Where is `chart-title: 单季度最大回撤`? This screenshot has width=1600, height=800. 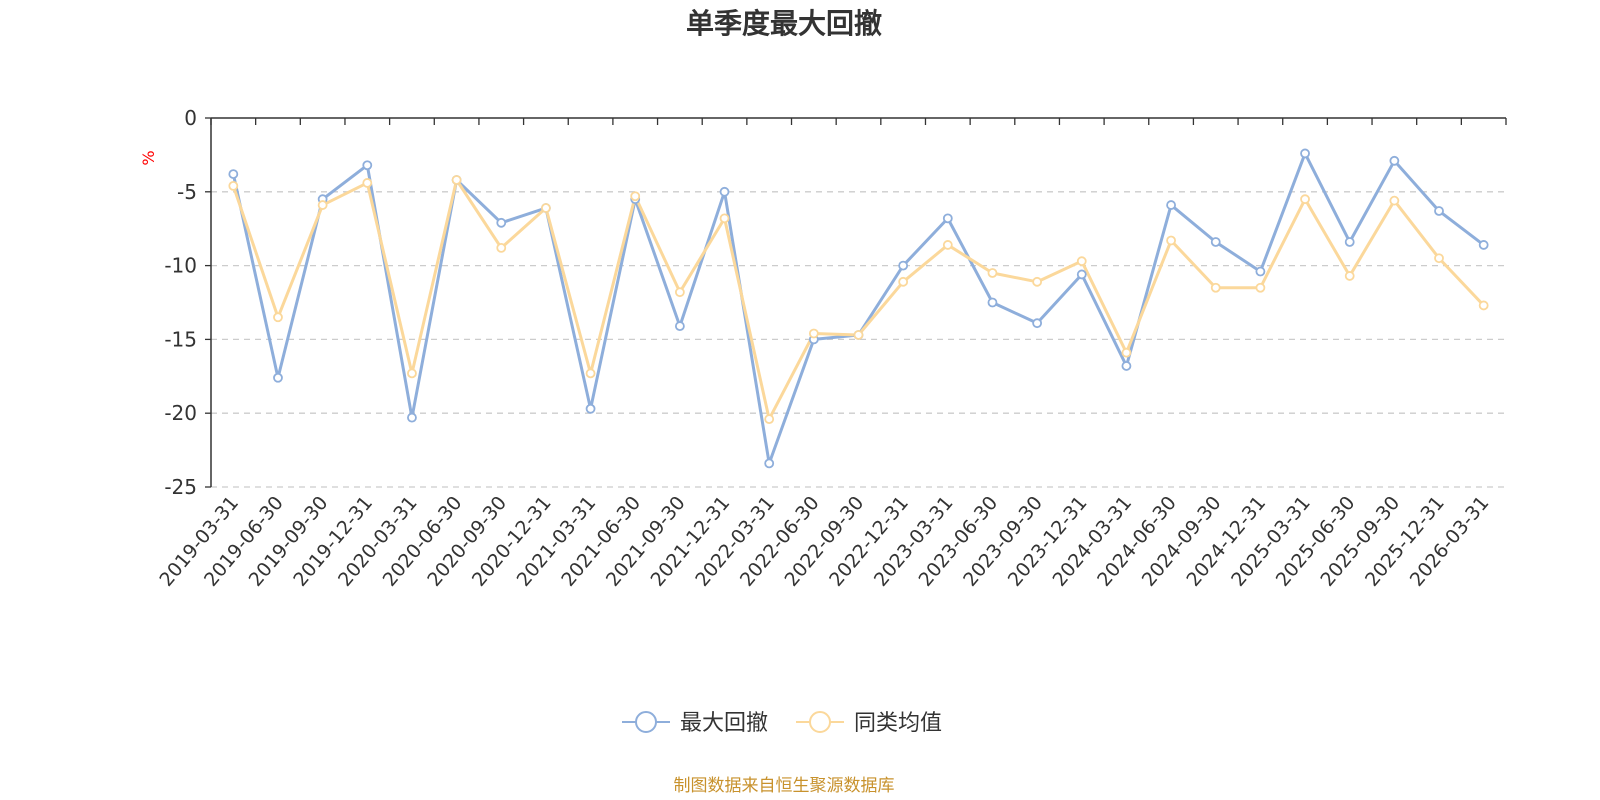
chart-title: 单季度最大回撤 is located at coordinates (784, 23).